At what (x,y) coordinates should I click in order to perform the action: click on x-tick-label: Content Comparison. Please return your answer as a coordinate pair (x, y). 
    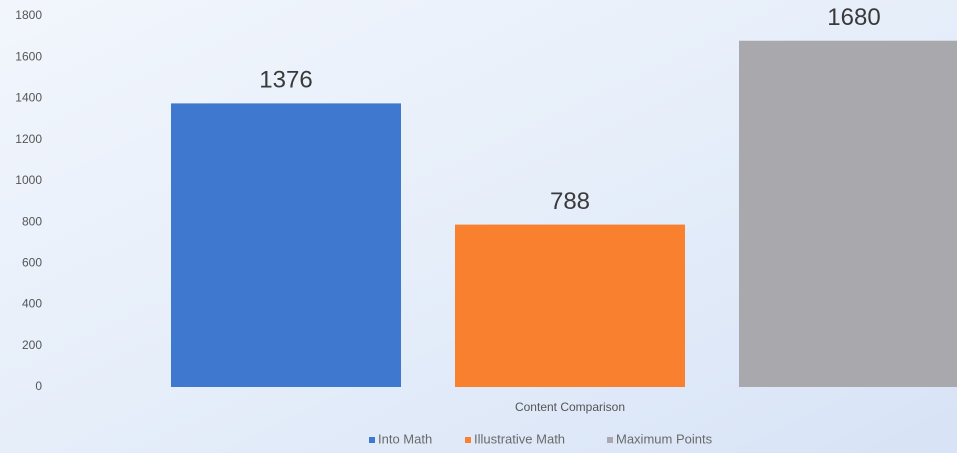
    Looking at the image, I should click on (570, 407).